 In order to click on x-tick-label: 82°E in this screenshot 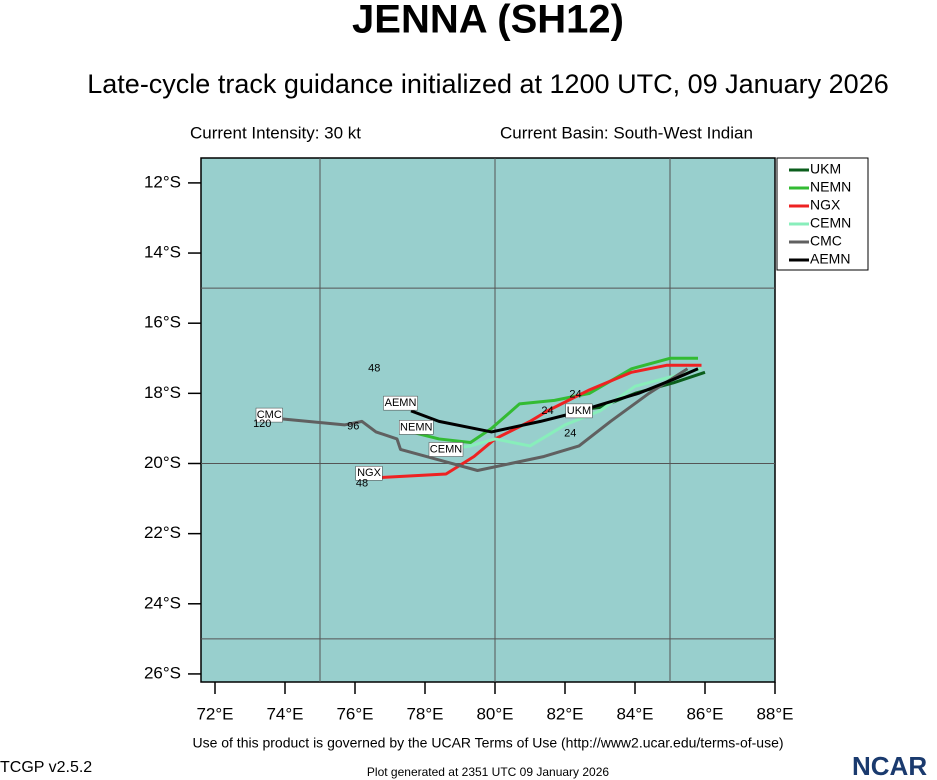, I will do `click(564, 713)`.